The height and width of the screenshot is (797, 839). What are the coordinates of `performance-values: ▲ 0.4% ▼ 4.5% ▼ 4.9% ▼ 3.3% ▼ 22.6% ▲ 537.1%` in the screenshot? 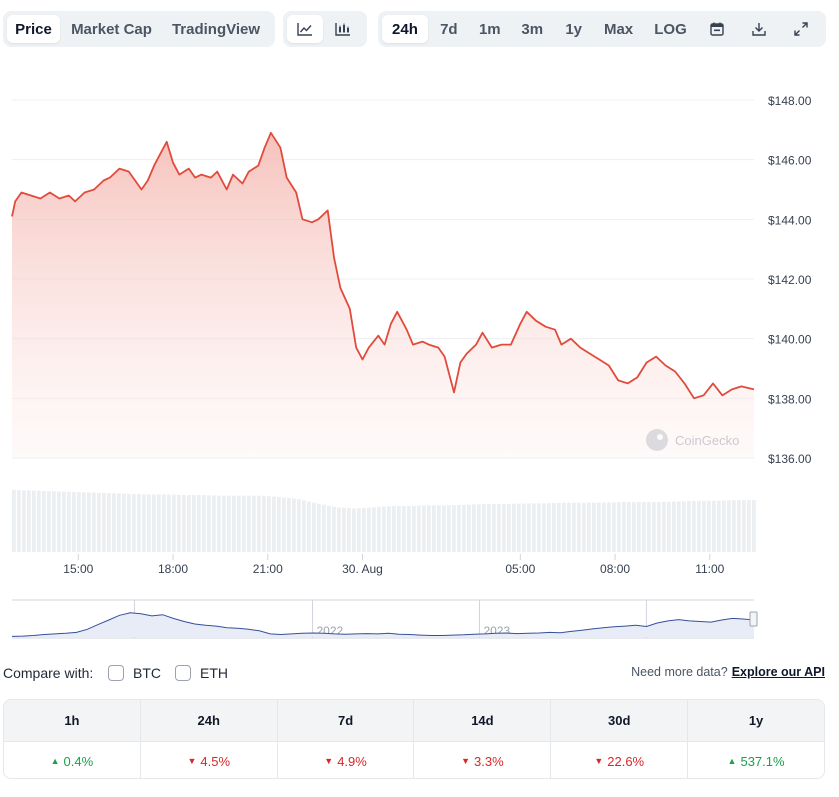 It's located at (414, 760).